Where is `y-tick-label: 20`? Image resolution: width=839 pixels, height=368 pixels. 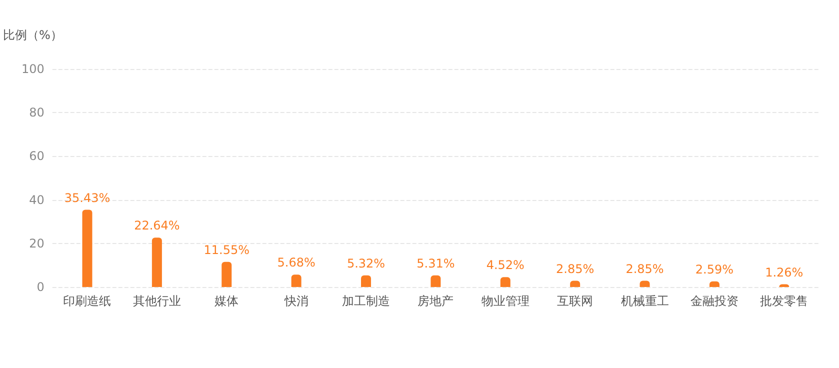
y-tick-label: 20 is located at coordinates (36, 243).